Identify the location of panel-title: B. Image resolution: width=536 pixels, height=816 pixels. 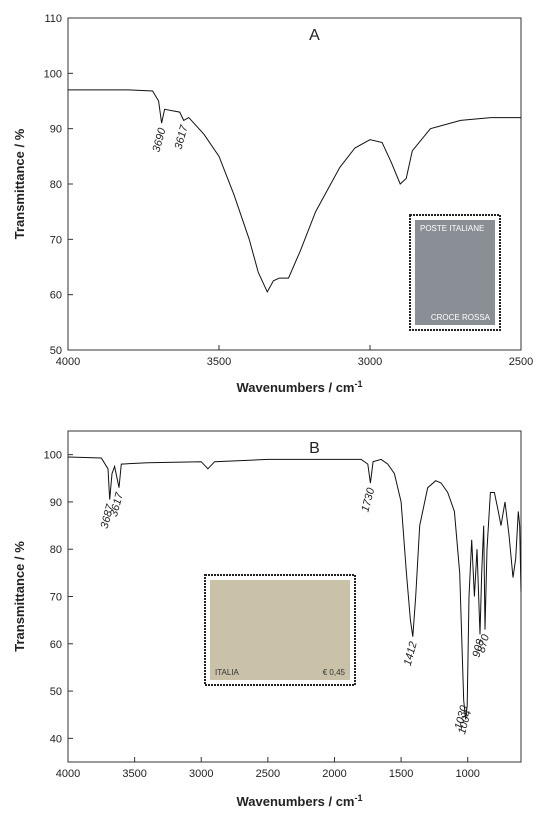
(314, 448).